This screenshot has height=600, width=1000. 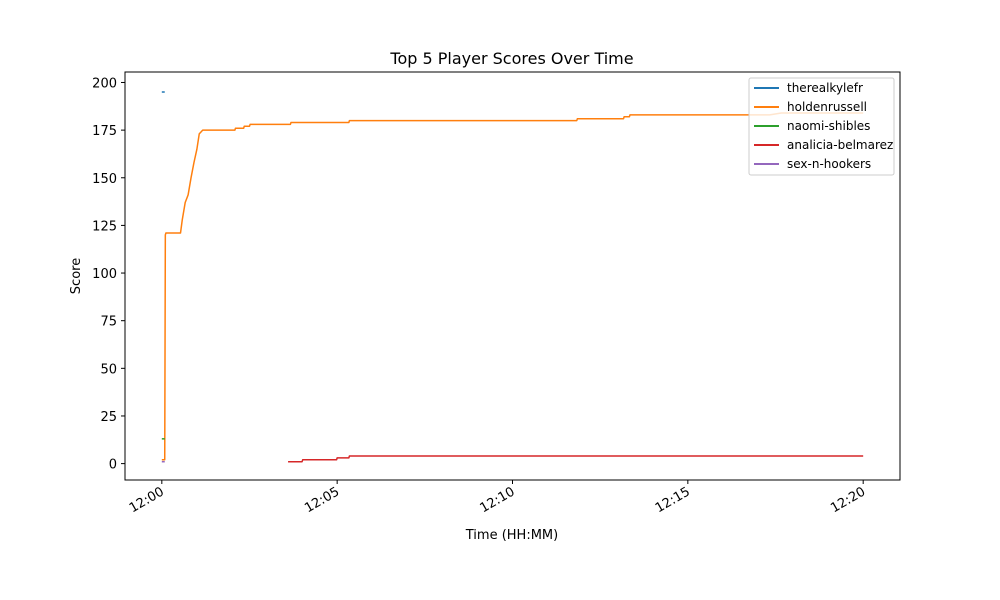 What do you see at coordinates (113, 465) in the screenshot?
I see `y-tick-label: 0` at bounding box center [113, 465].